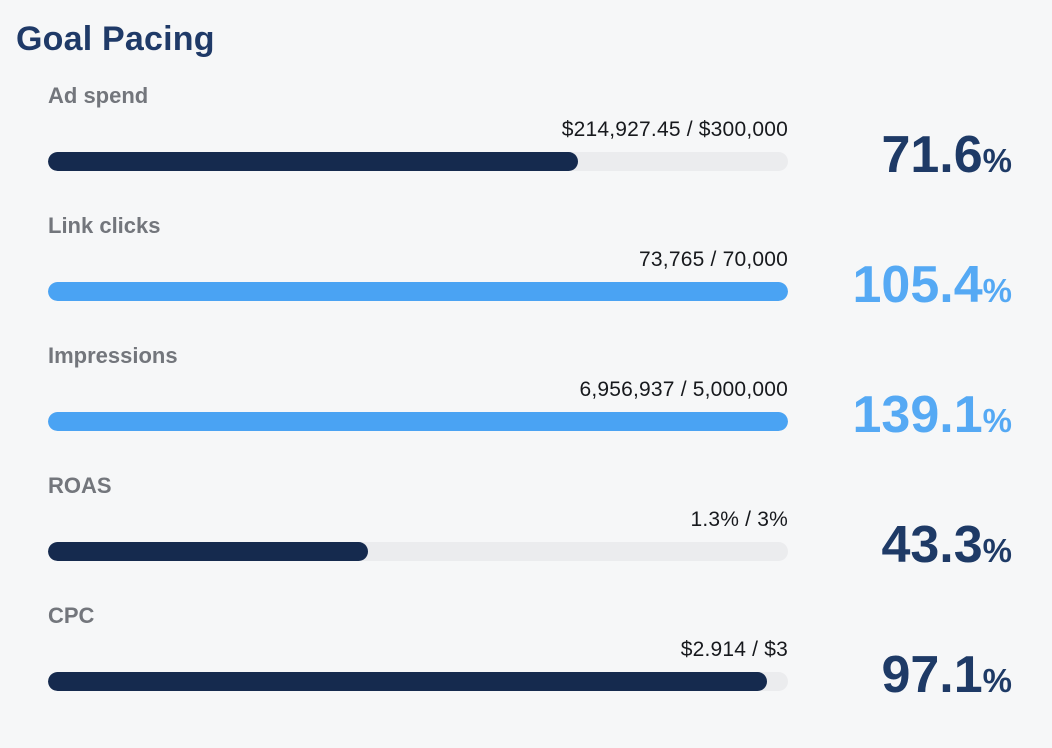  I want to click on metric-label: ROAS, so click(80, 485).